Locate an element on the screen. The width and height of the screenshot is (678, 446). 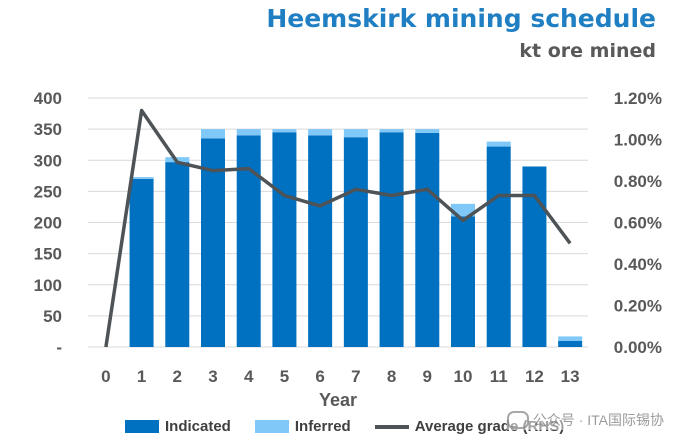
legend-item-inferred: Inferred is located at coordinates (302, 426).